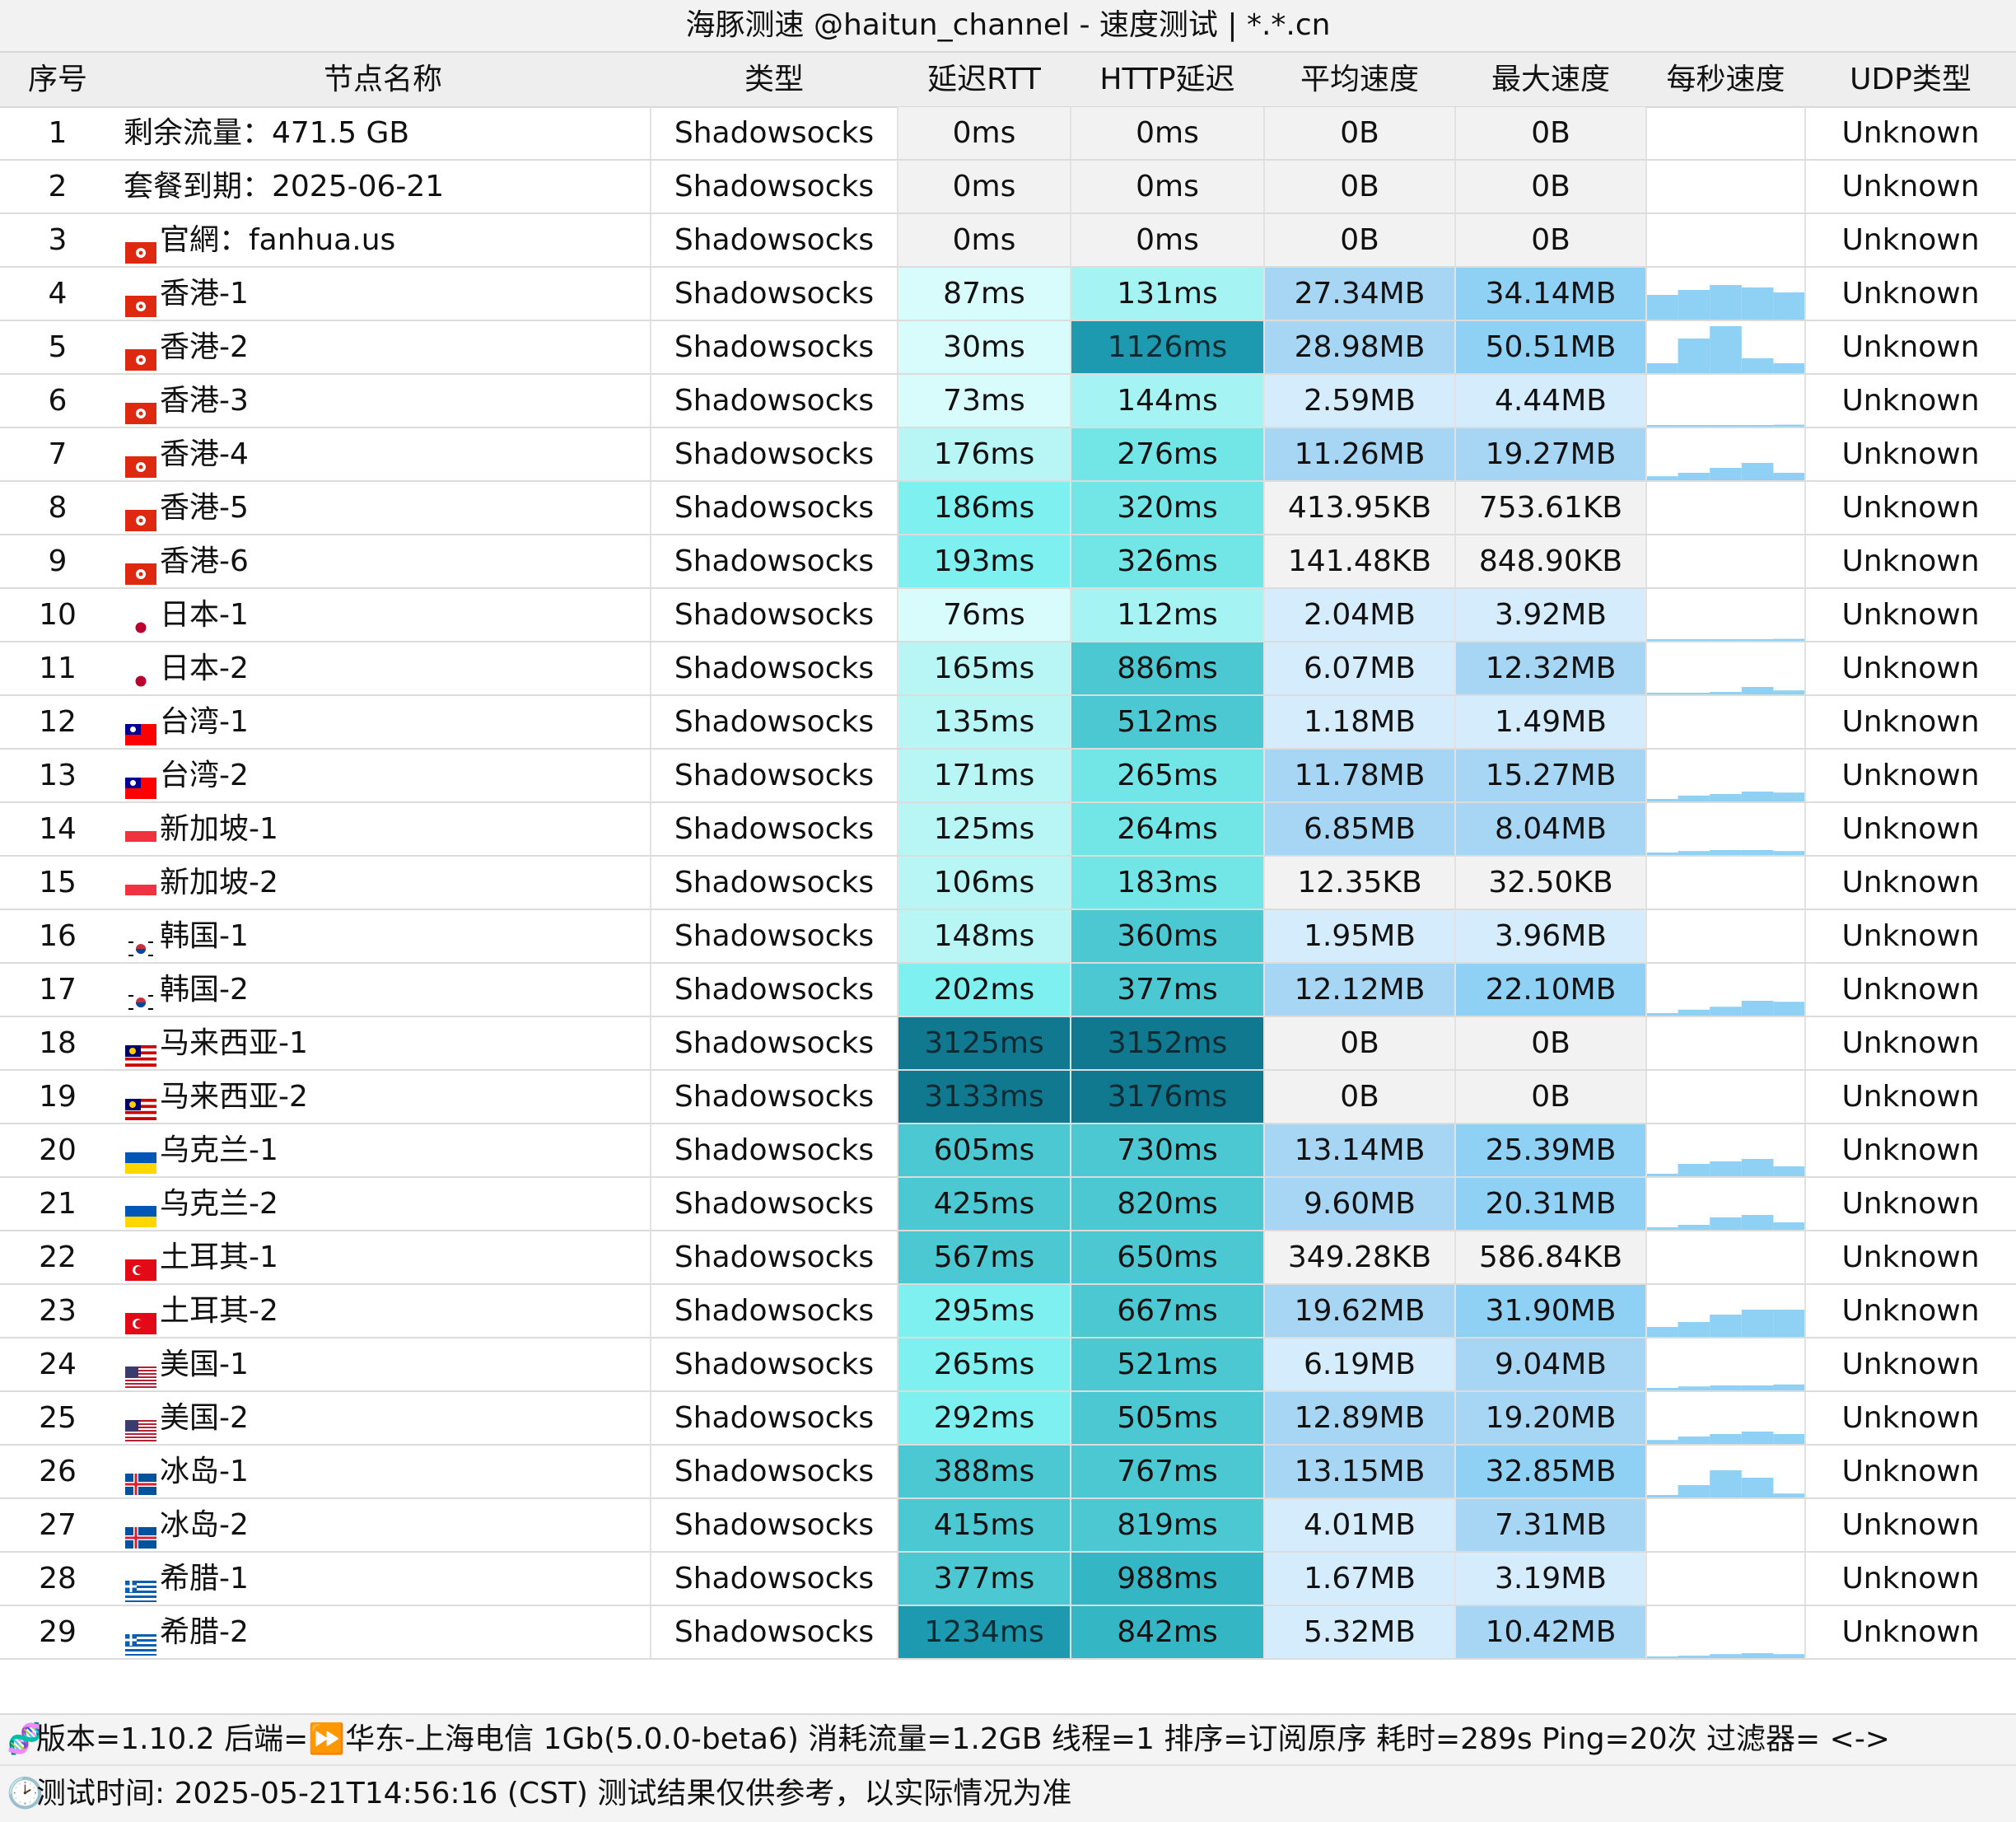 Image resolution: width=2016 pixels, height=1822 pixels. I want to click on header-http: HTTP延迟, so click(1167, 79).